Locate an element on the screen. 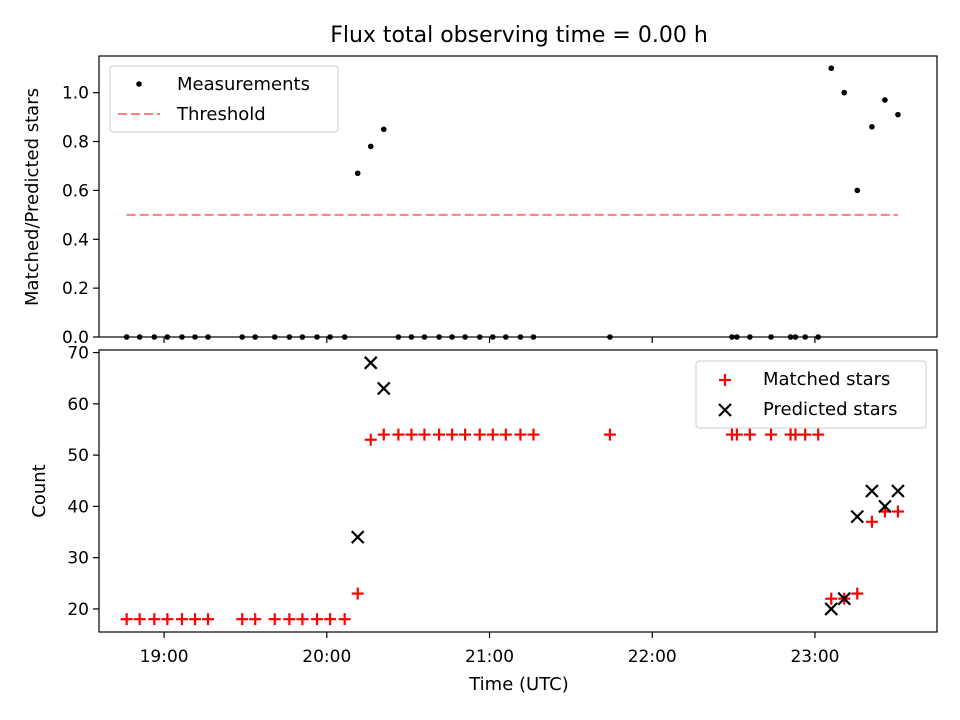  legend-predicted-marker is located at coordinates (725, 410).